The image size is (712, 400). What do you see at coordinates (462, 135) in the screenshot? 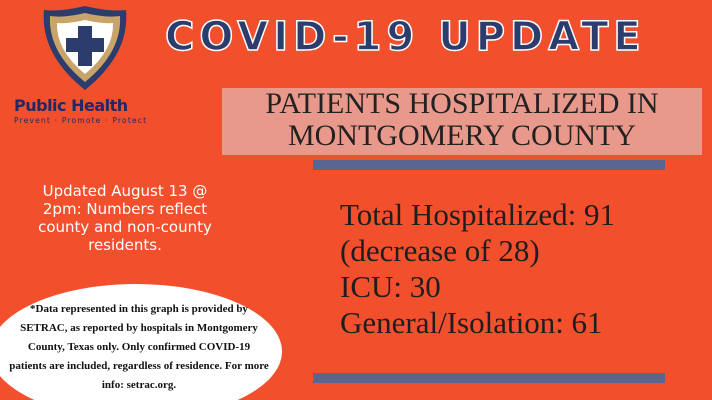
I see `subtitle-line: MONTGOMERY COUNTY` at bounding box center [462, 135].